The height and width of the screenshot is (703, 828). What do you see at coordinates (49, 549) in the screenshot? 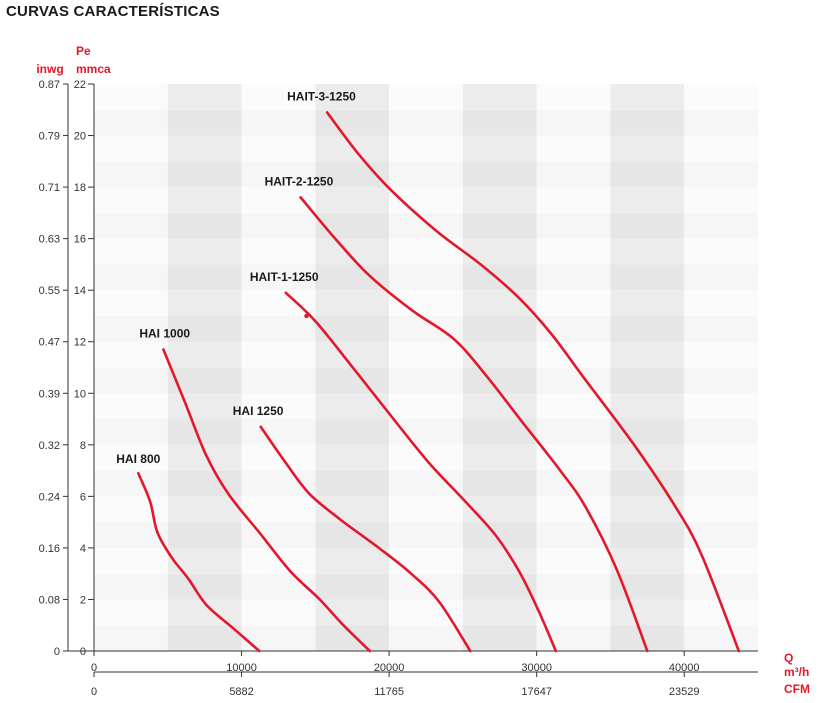
I see `y-left-tick-label: 0.16` at bounding box center [49, 549].